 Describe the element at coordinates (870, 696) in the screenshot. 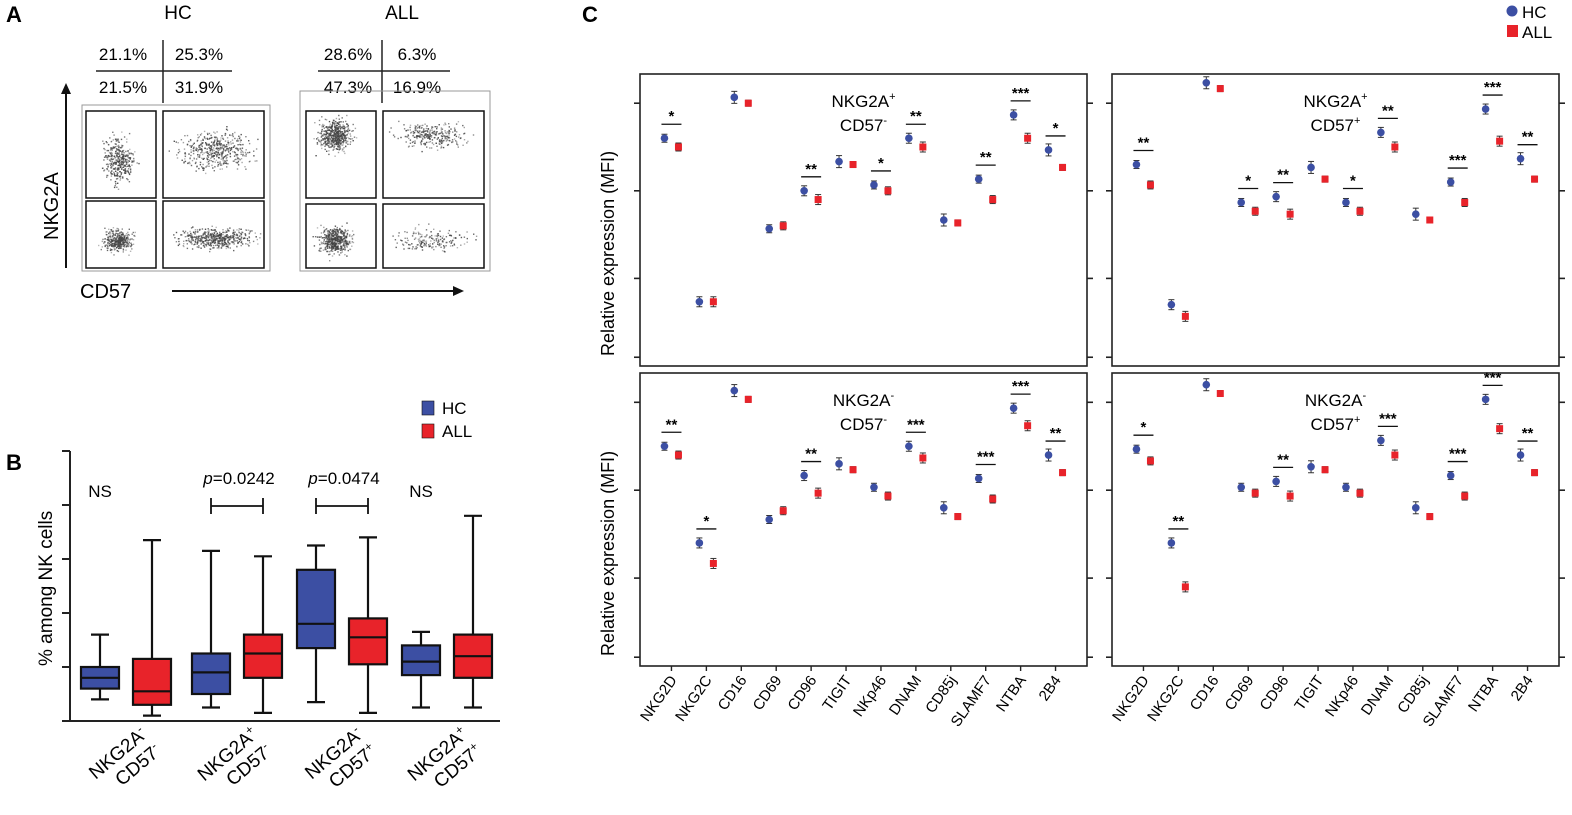

I see `x-tick-label-nkp46: NKp46` at that location.